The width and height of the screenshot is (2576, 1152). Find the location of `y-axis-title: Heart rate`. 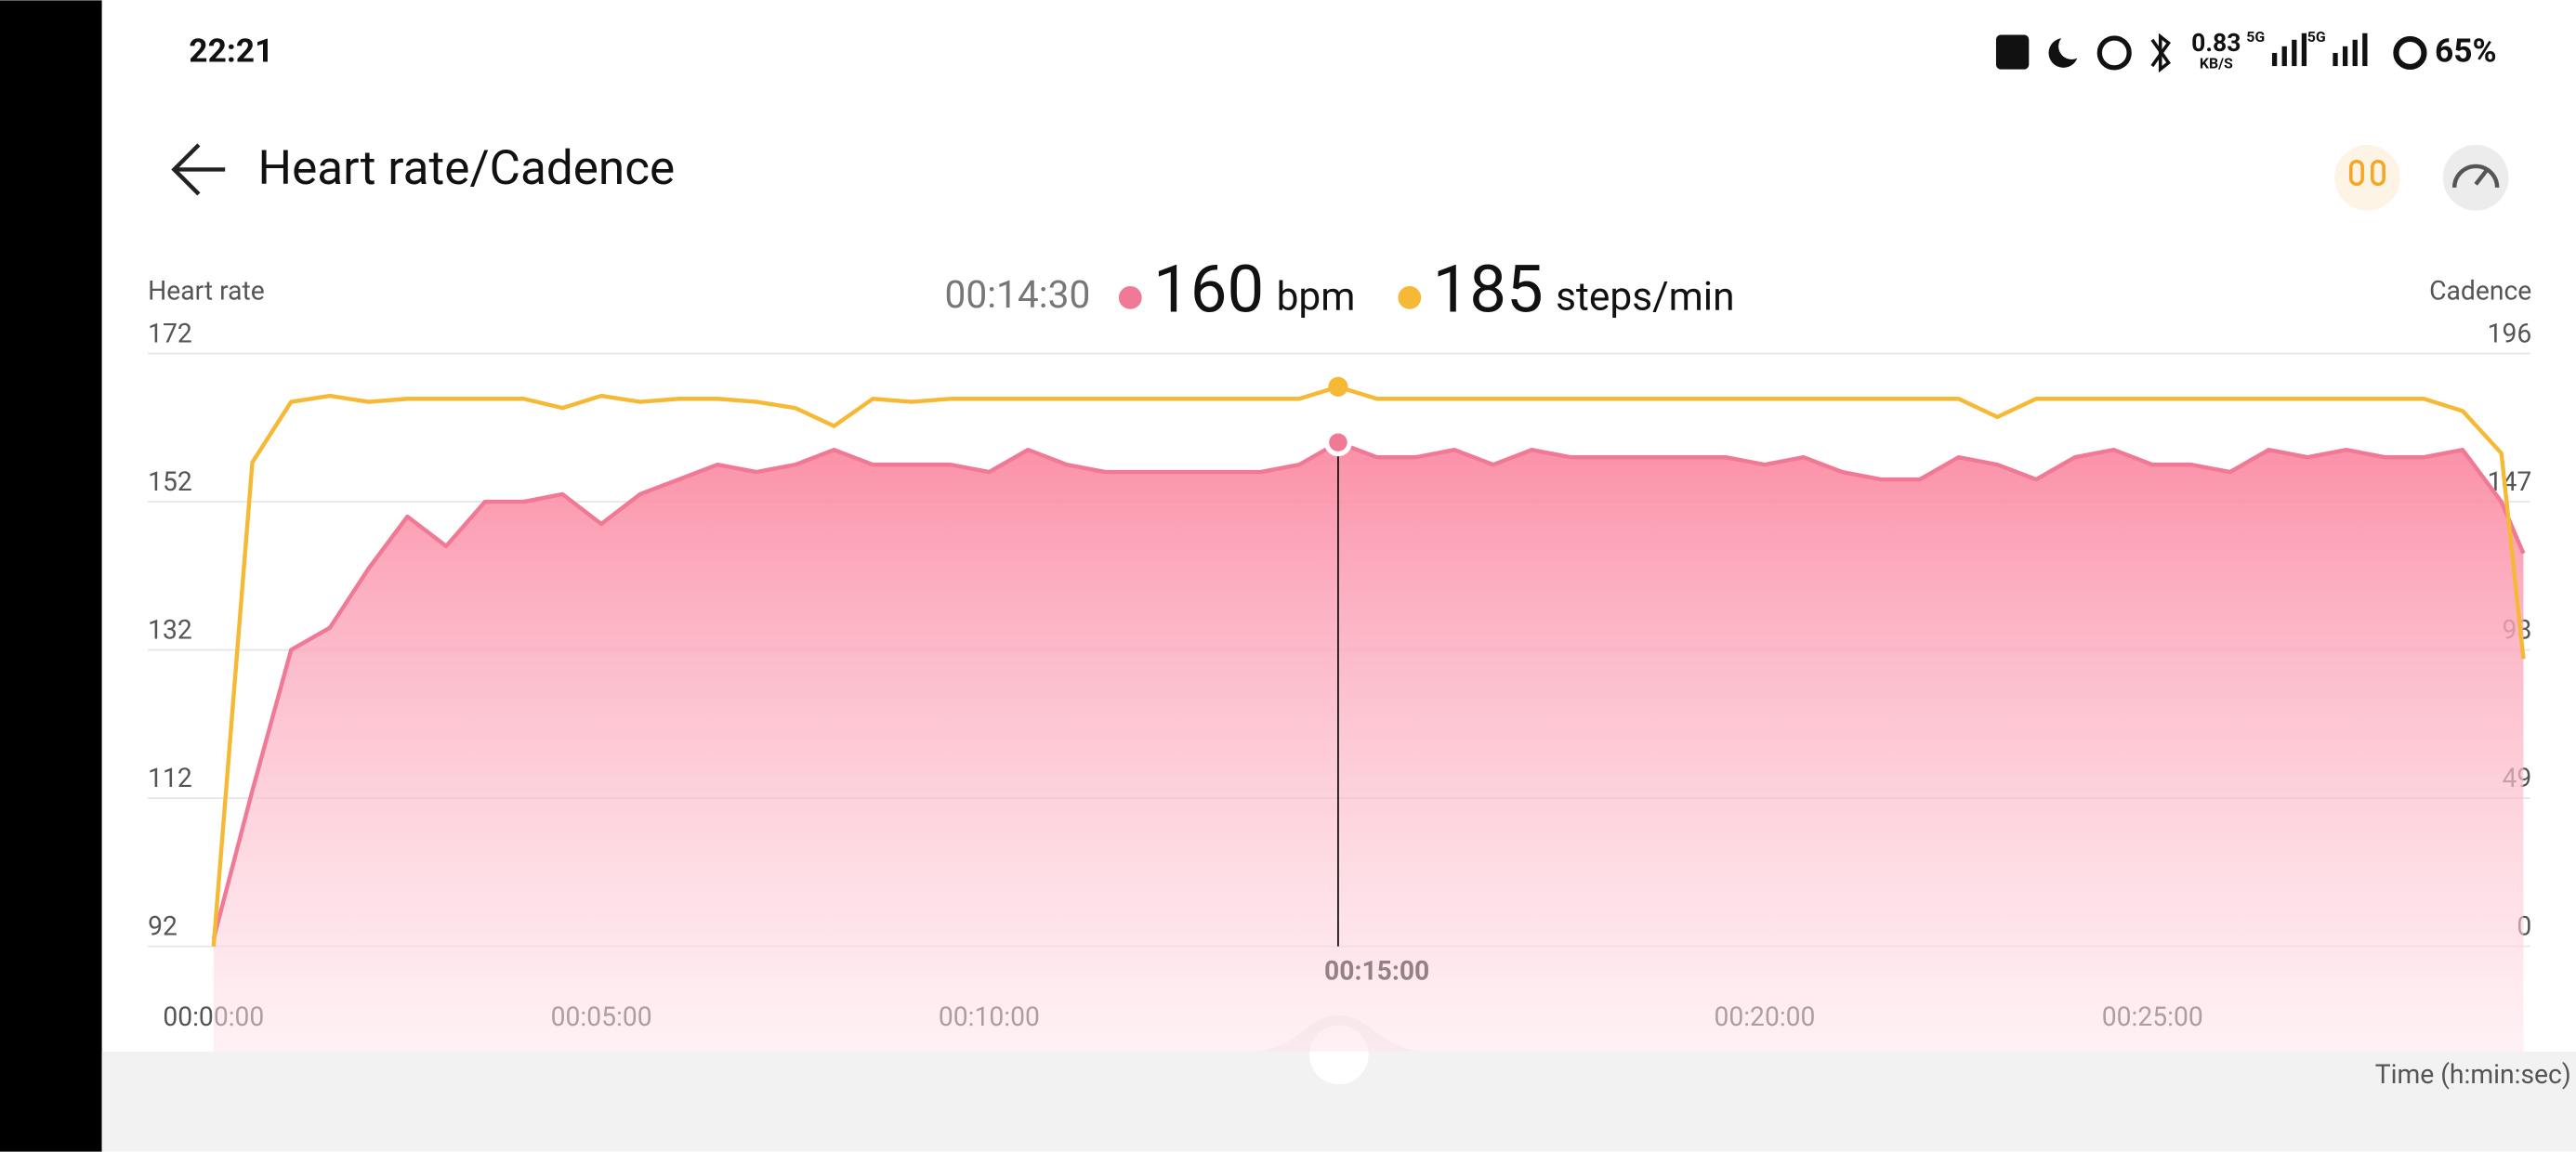

y-axis-title: Heart rate is located at coordinates (206, 291).